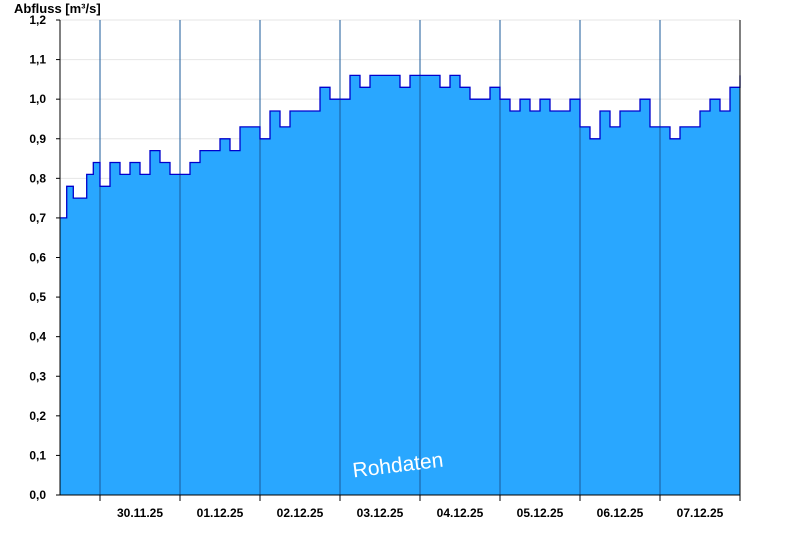 Image resolution: width=800 pixels, height=550 pixels. I want to click on x-tick-label: 30.11.25, so click(140, 513).